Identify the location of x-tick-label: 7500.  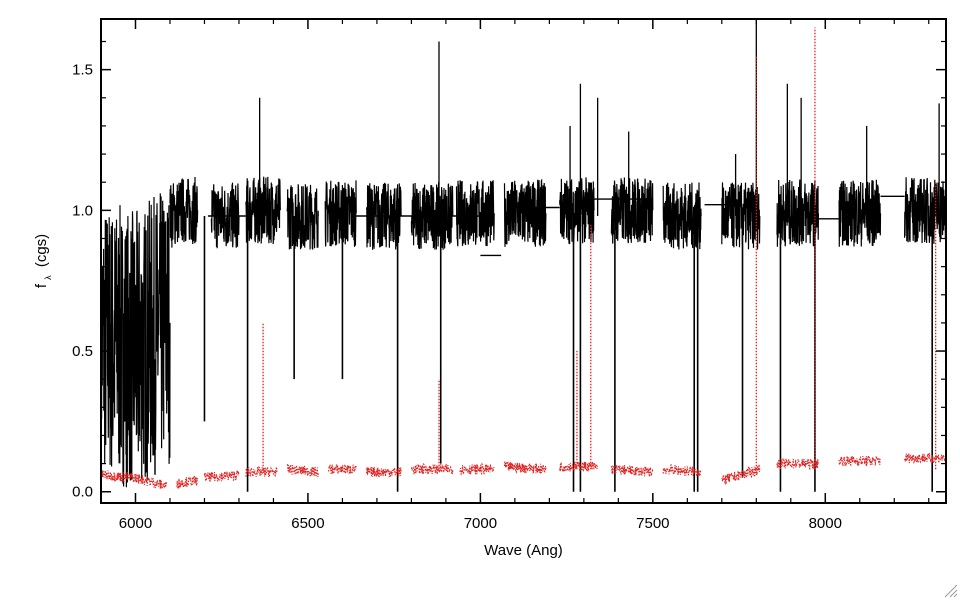
(652, 523).